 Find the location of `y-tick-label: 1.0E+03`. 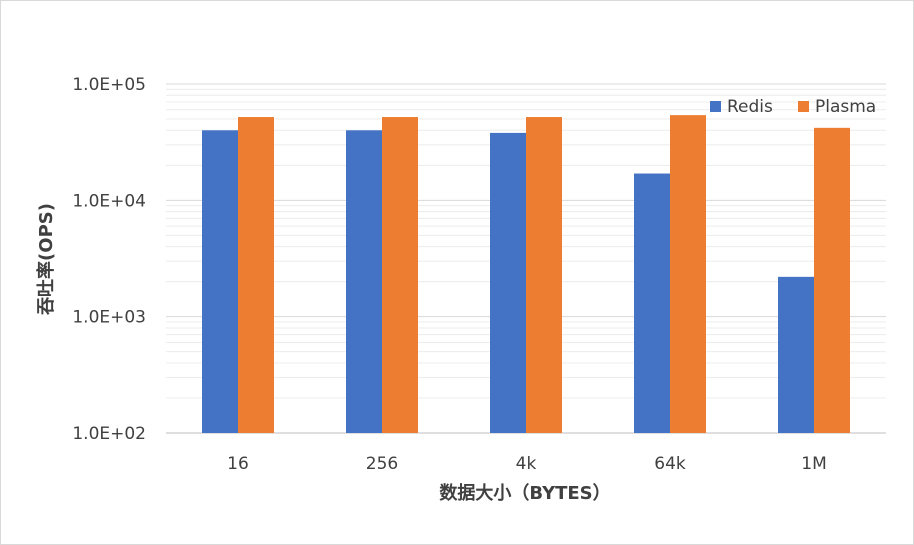

y-tick-label: 1.0E+03 is located at coordinates (109, 318).